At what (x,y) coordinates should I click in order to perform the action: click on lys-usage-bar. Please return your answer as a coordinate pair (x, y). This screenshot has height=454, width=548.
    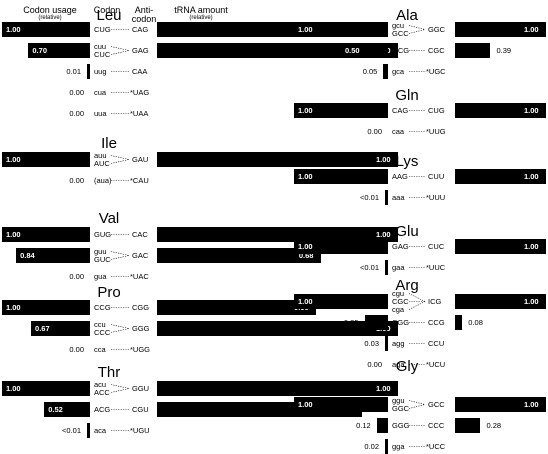
    Looking at the image, I should click on (386, 197).